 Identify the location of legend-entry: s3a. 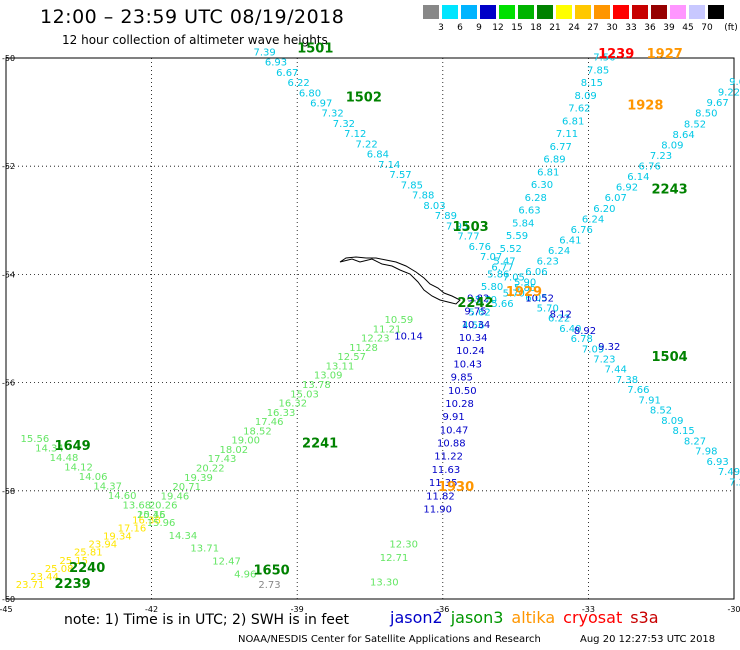
(644, 617).